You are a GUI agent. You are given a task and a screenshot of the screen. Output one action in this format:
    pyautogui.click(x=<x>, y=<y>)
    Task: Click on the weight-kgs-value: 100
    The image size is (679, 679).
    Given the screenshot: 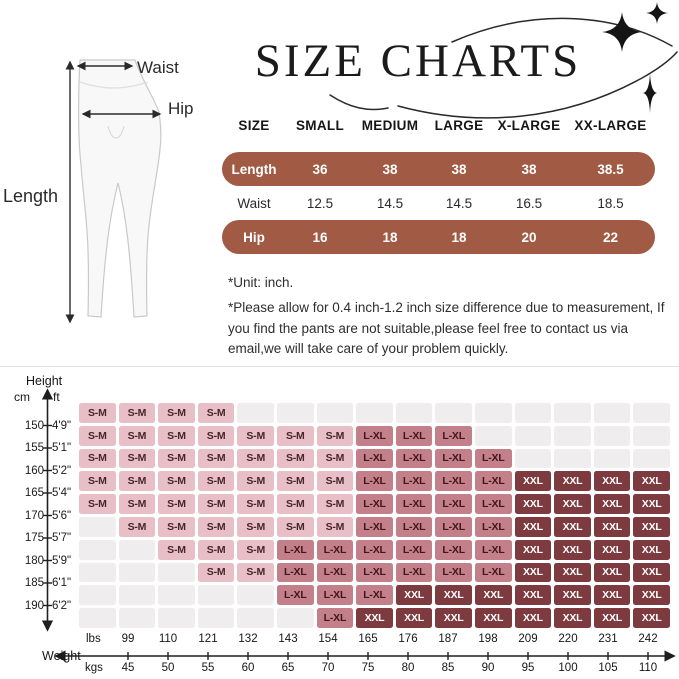 What is the action you would take?
    pyautogui.click(x=568, y=668)
    